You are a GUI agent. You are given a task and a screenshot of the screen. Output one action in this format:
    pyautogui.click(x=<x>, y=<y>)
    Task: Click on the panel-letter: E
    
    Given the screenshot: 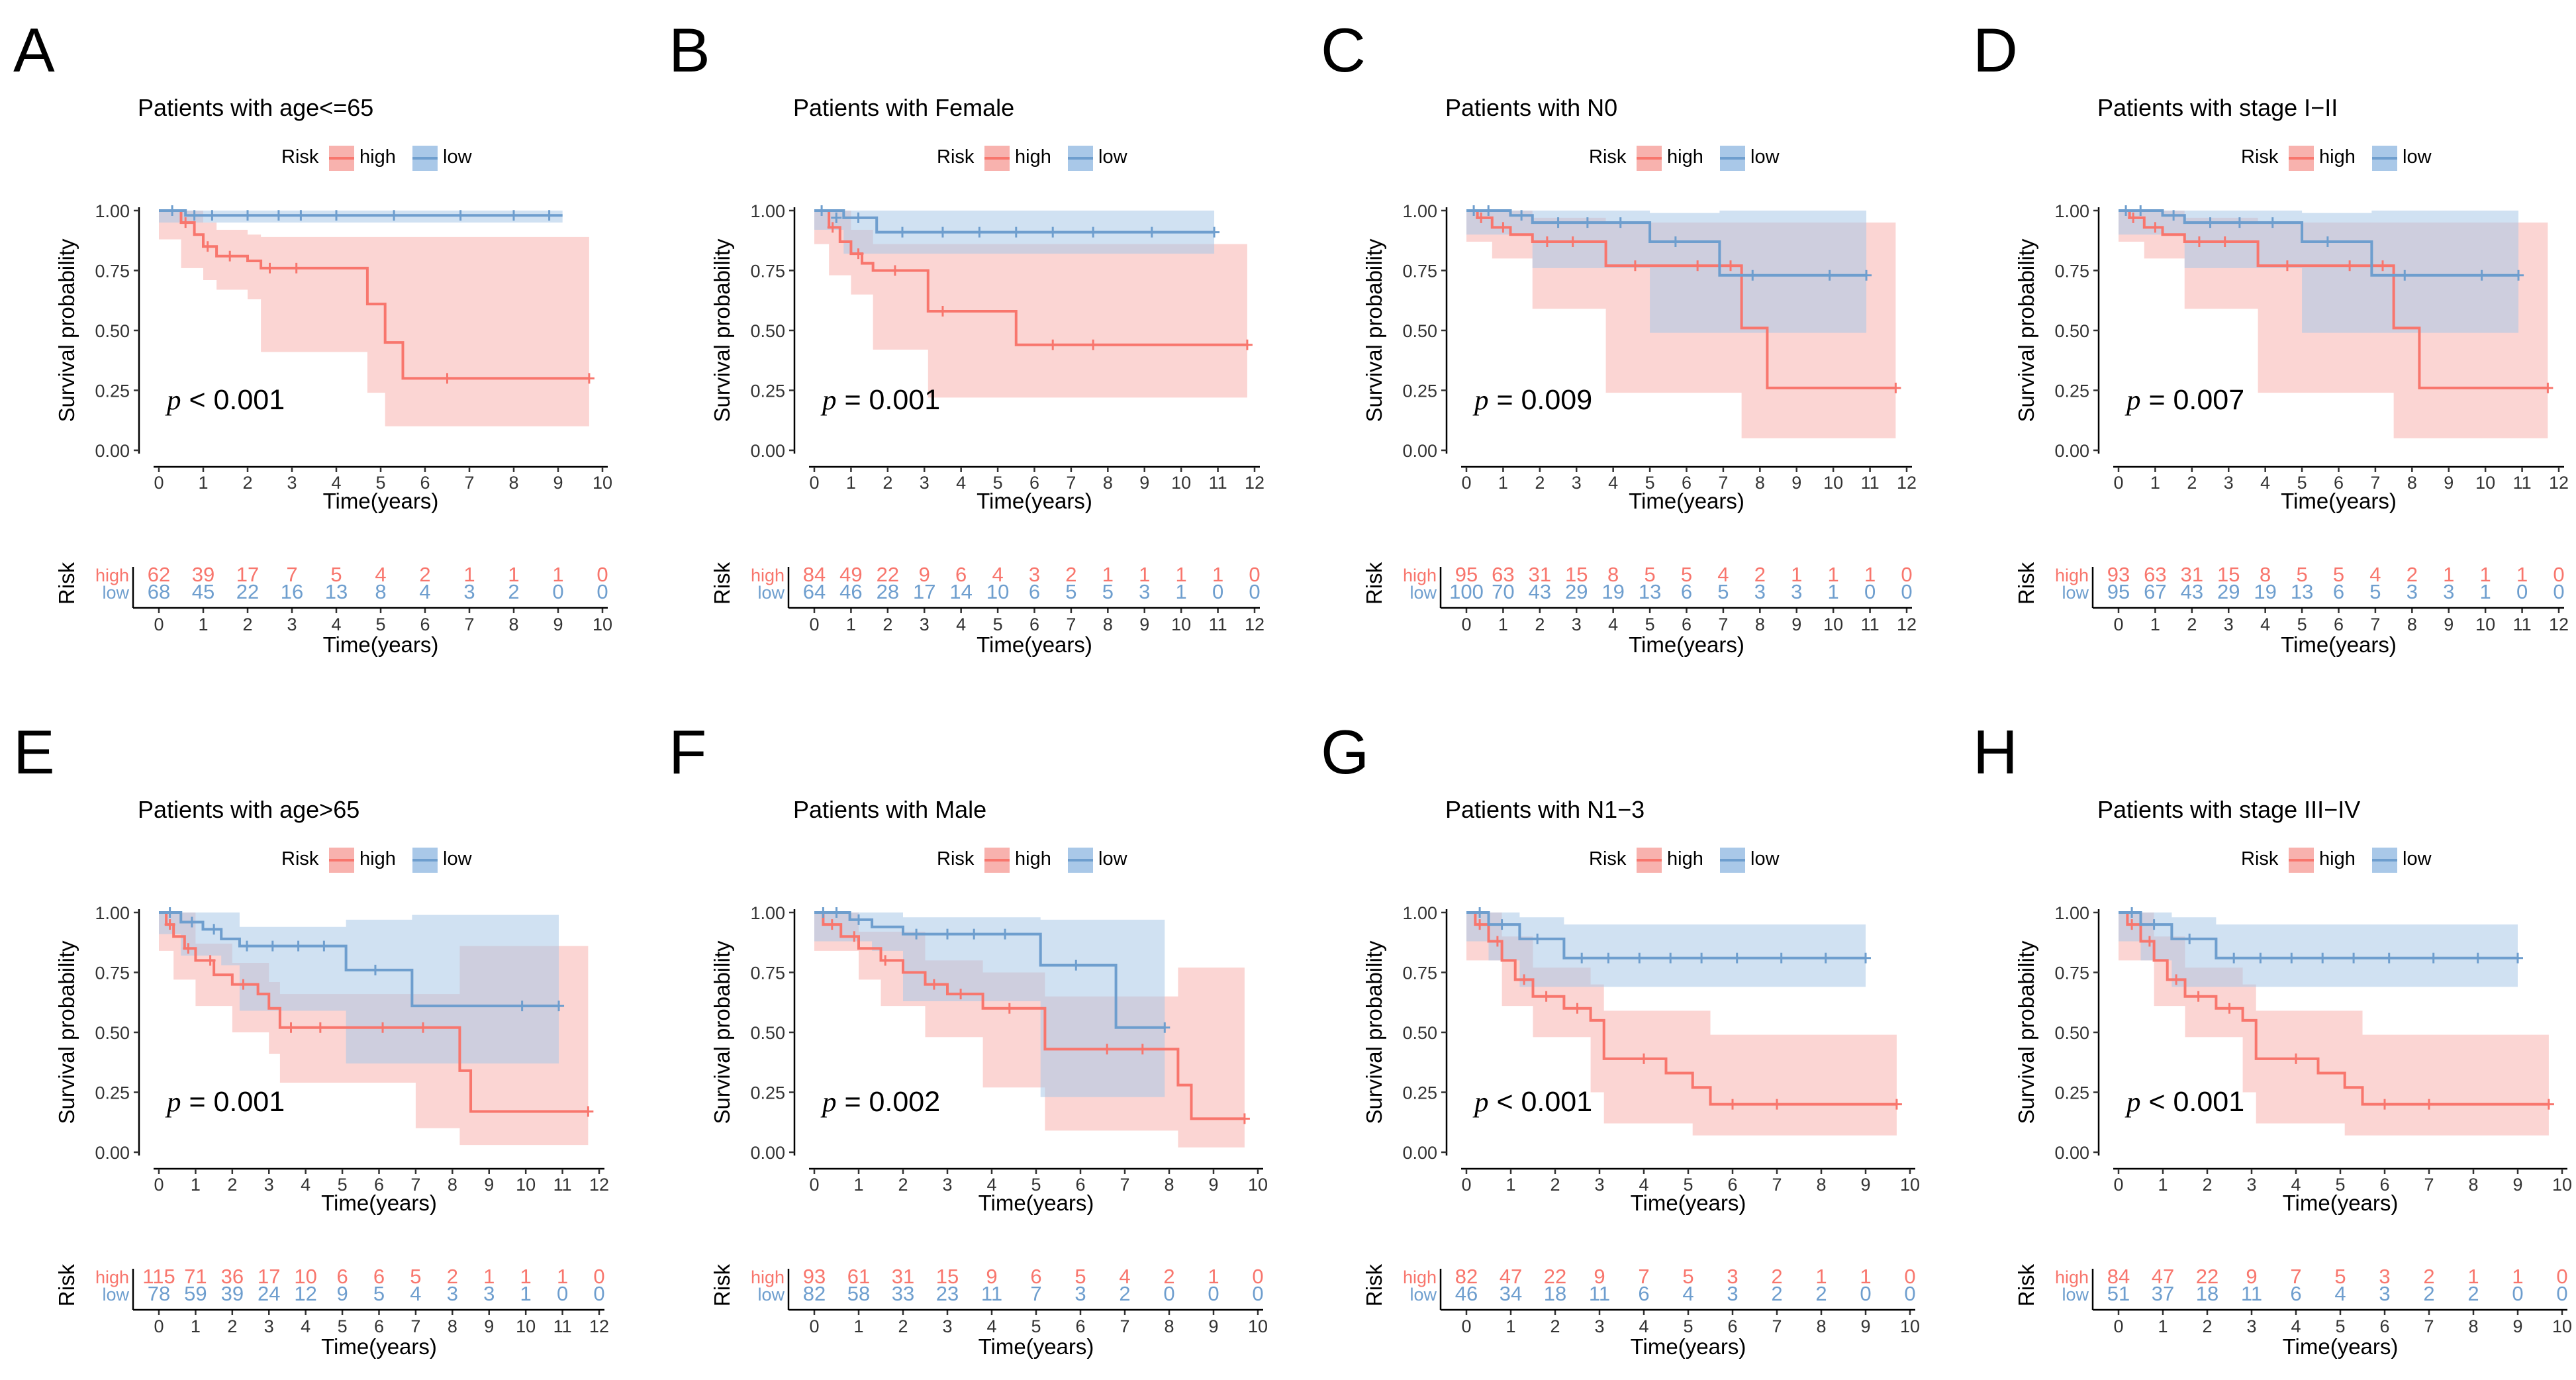 What is the action you would take?
    pyautogui.click(x=34, y=752)
    